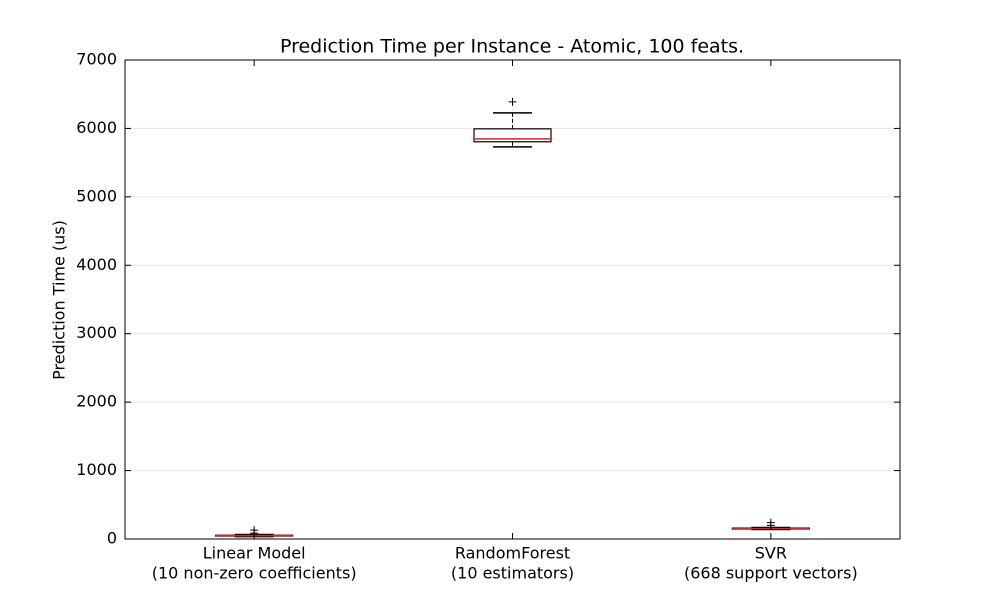 The height and width of the screenshot is (600, 1000). What do you see at coordinates (59, 300) in the screenshot?
I see `y-axis-label: Prediction Time (us)` at bounding box center [59, 300].